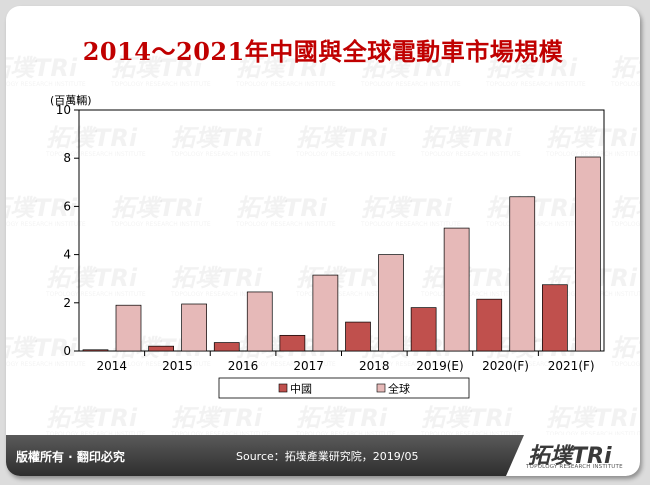 The image size is (650, 485). I want to click on logo-text: 拓墣TRi, so click(570, 456).